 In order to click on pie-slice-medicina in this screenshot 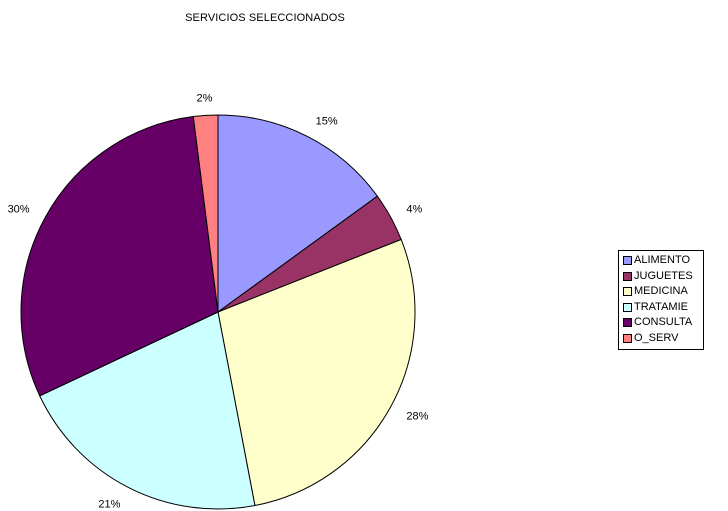, I will do `click(316, 372)`.